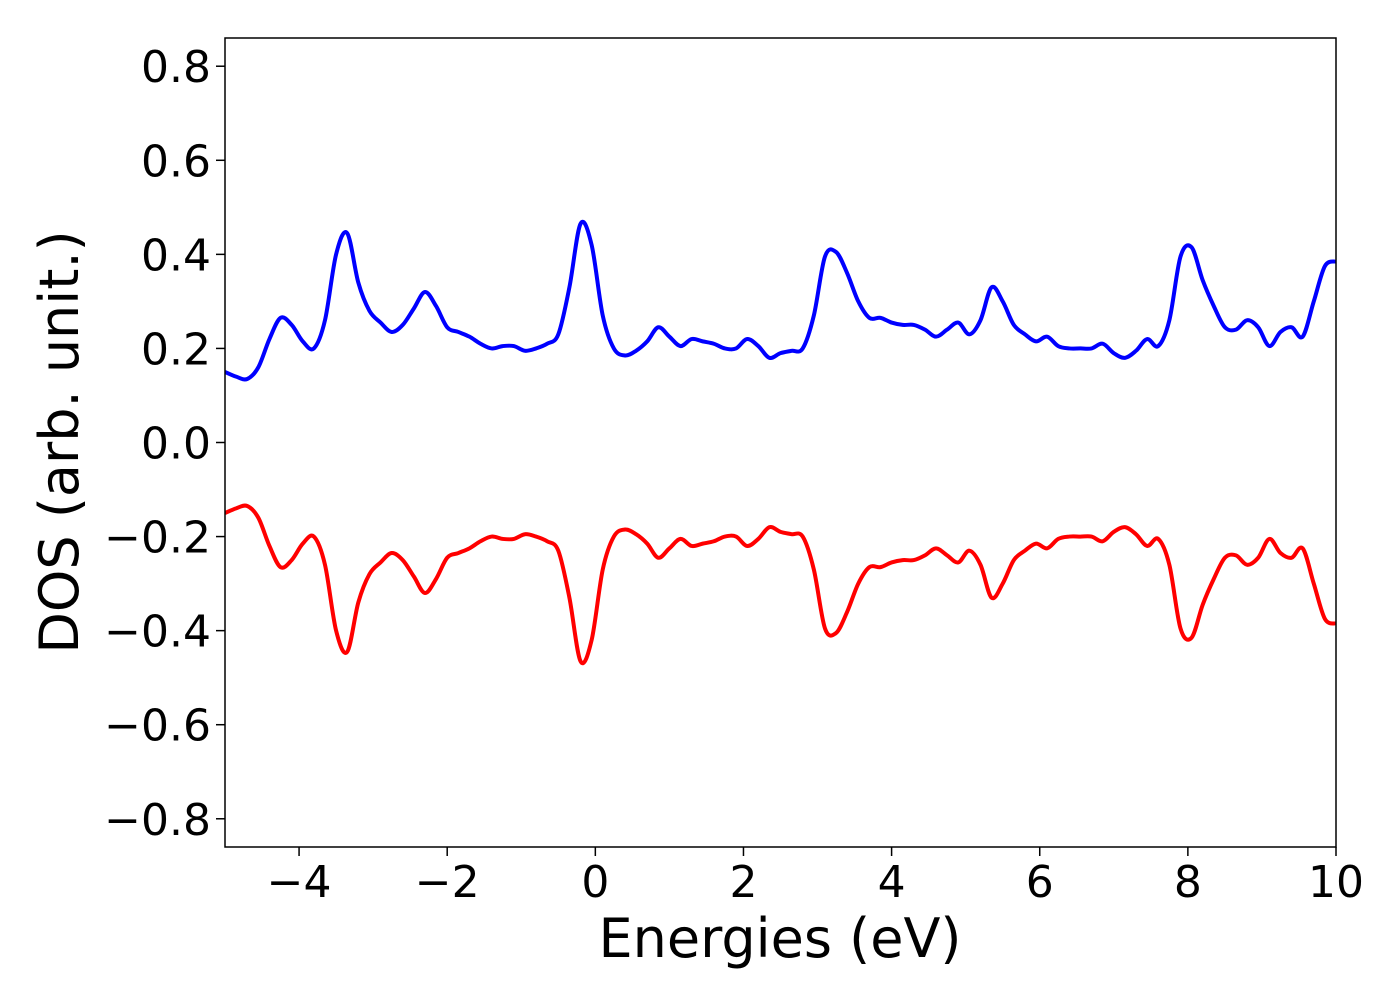 This screenshot has width=1400, height=1000. I want to click on x-axis-label: Energies (eV), so click(780, 938).